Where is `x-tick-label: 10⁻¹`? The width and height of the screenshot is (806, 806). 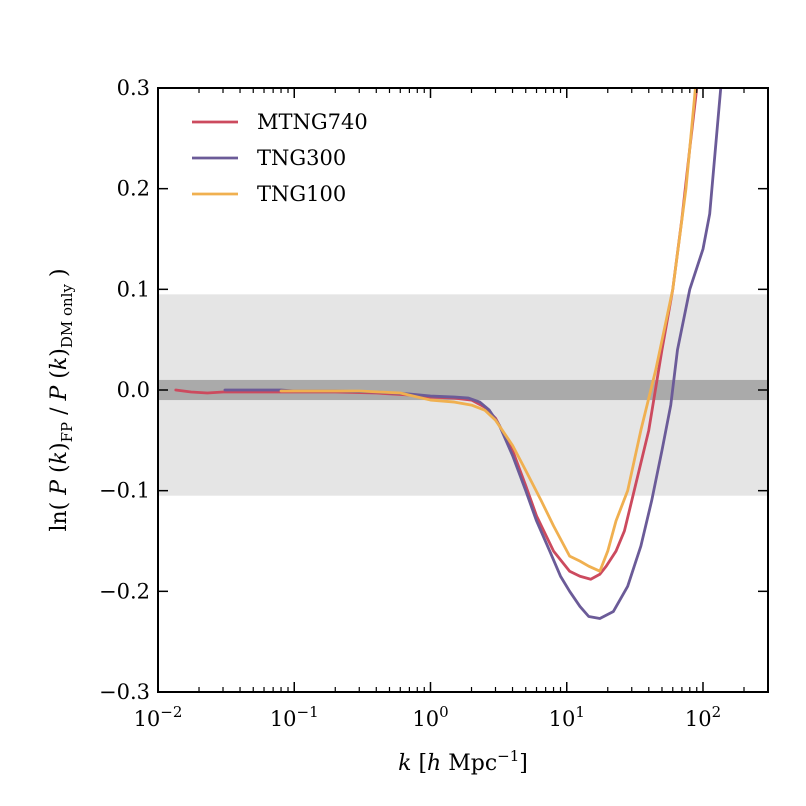
x-tick-label: 10⁻¹ is located at coordinates (294, 717).